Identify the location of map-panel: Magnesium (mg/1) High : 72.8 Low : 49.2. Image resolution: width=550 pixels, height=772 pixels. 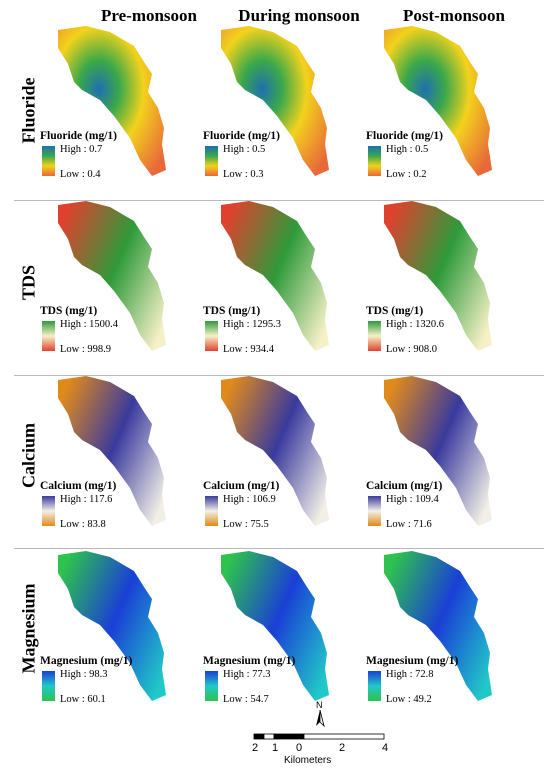
(449, 635).